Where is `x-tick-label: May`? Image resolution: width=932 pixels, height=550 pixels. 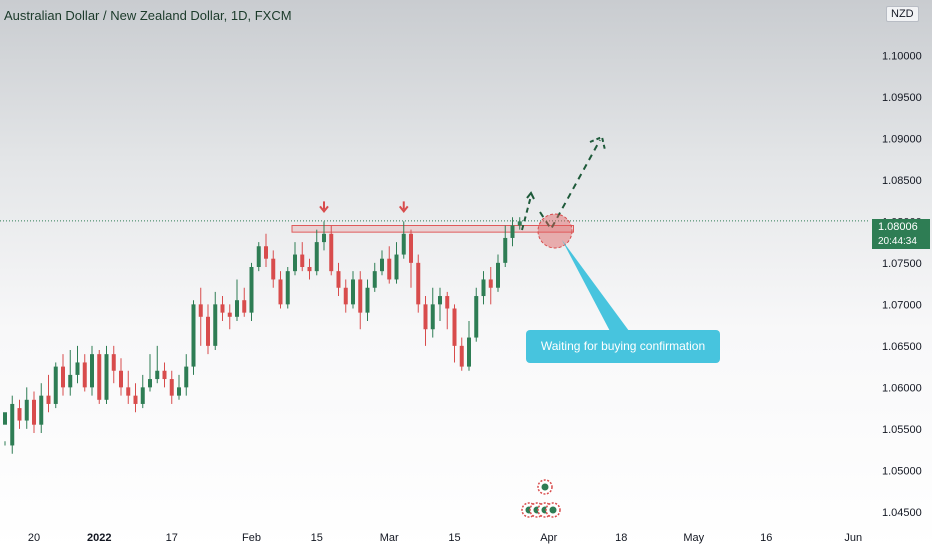
x-tick-label: May is located at coordinates (693, 538).